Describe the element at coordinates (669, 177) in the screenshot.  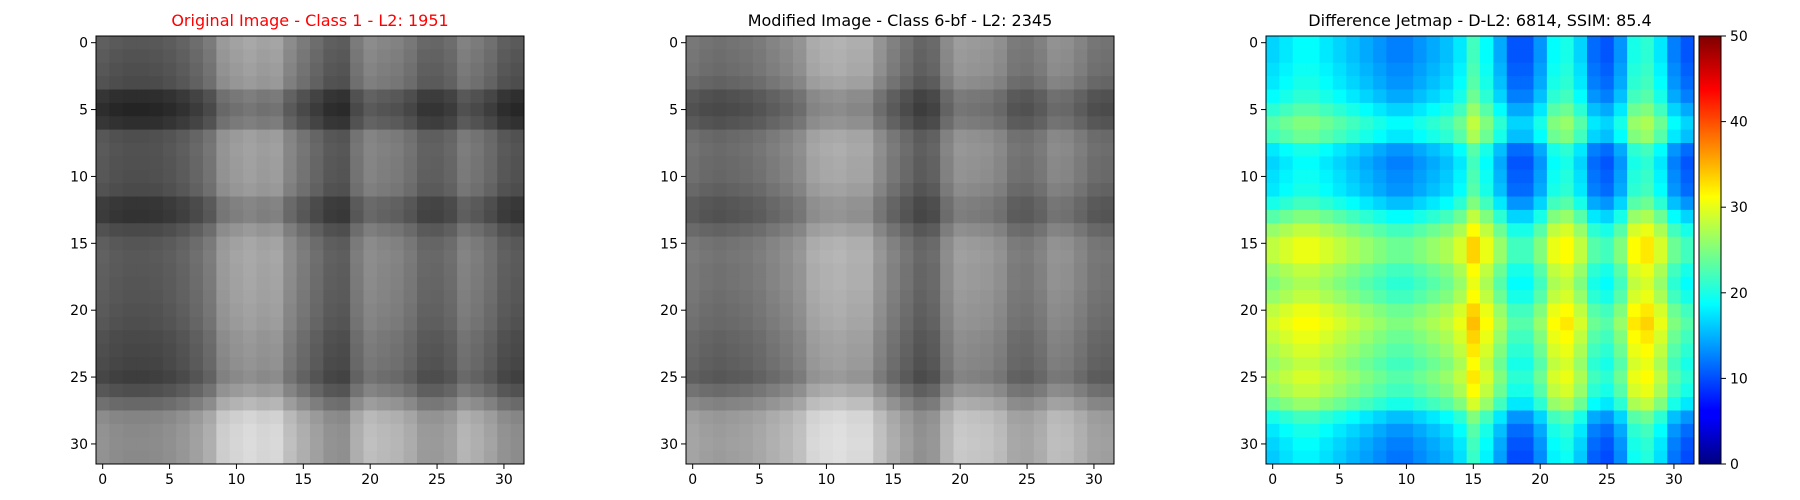
I see `y-tick-label: 10` at that location.